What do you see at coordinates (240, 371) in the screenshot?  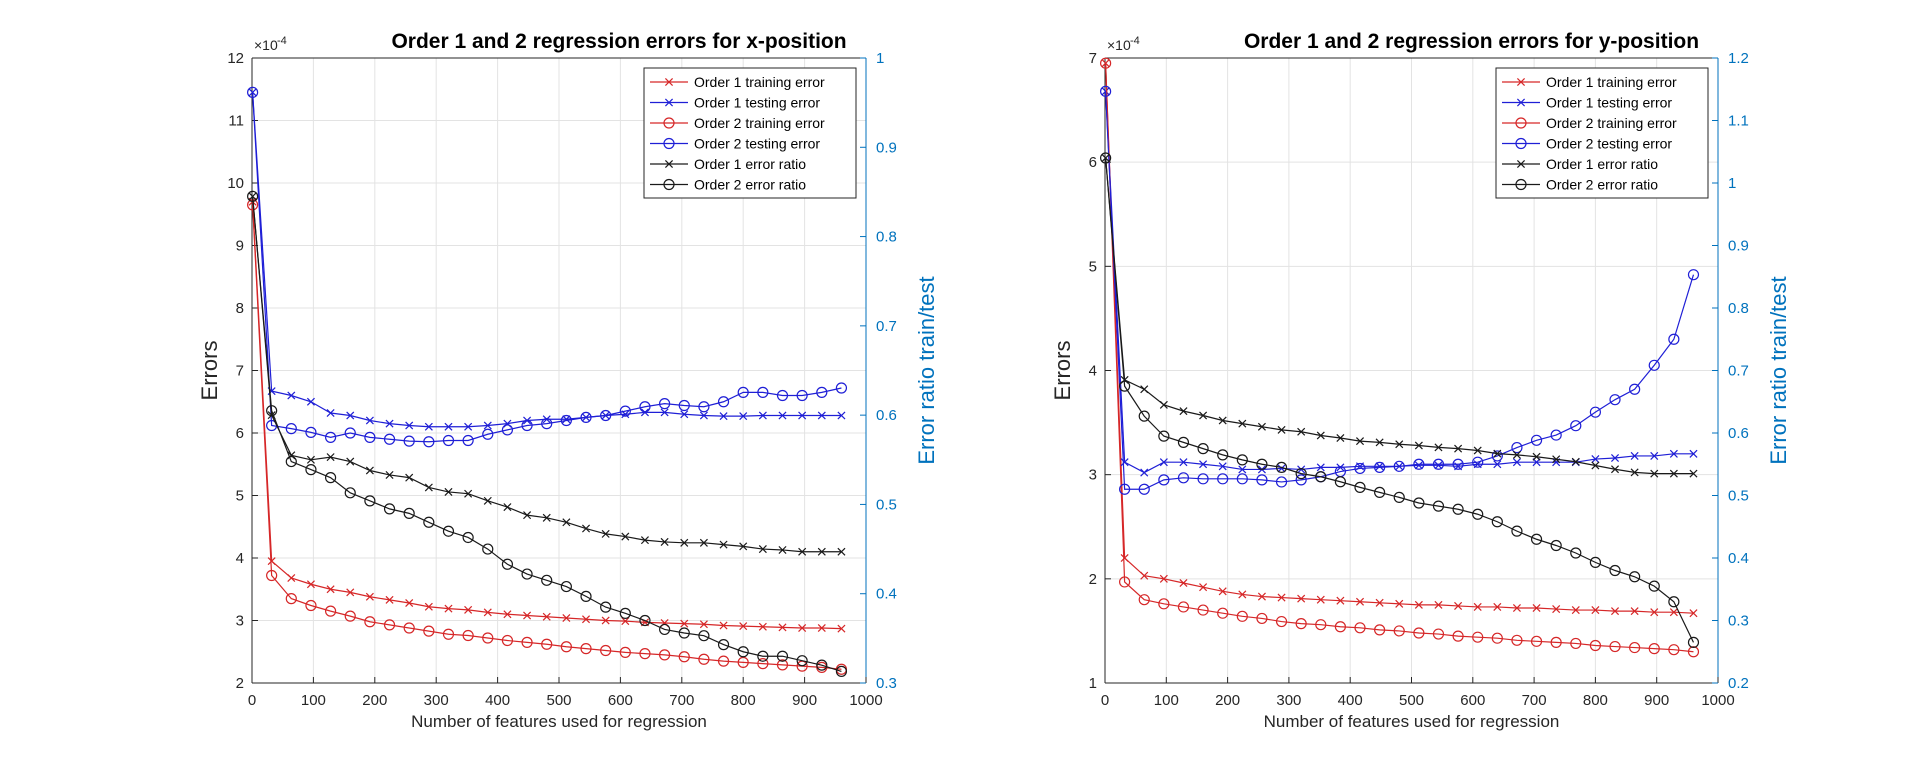 I see `y-tick-label: 7` at bounding box center [240, 371].